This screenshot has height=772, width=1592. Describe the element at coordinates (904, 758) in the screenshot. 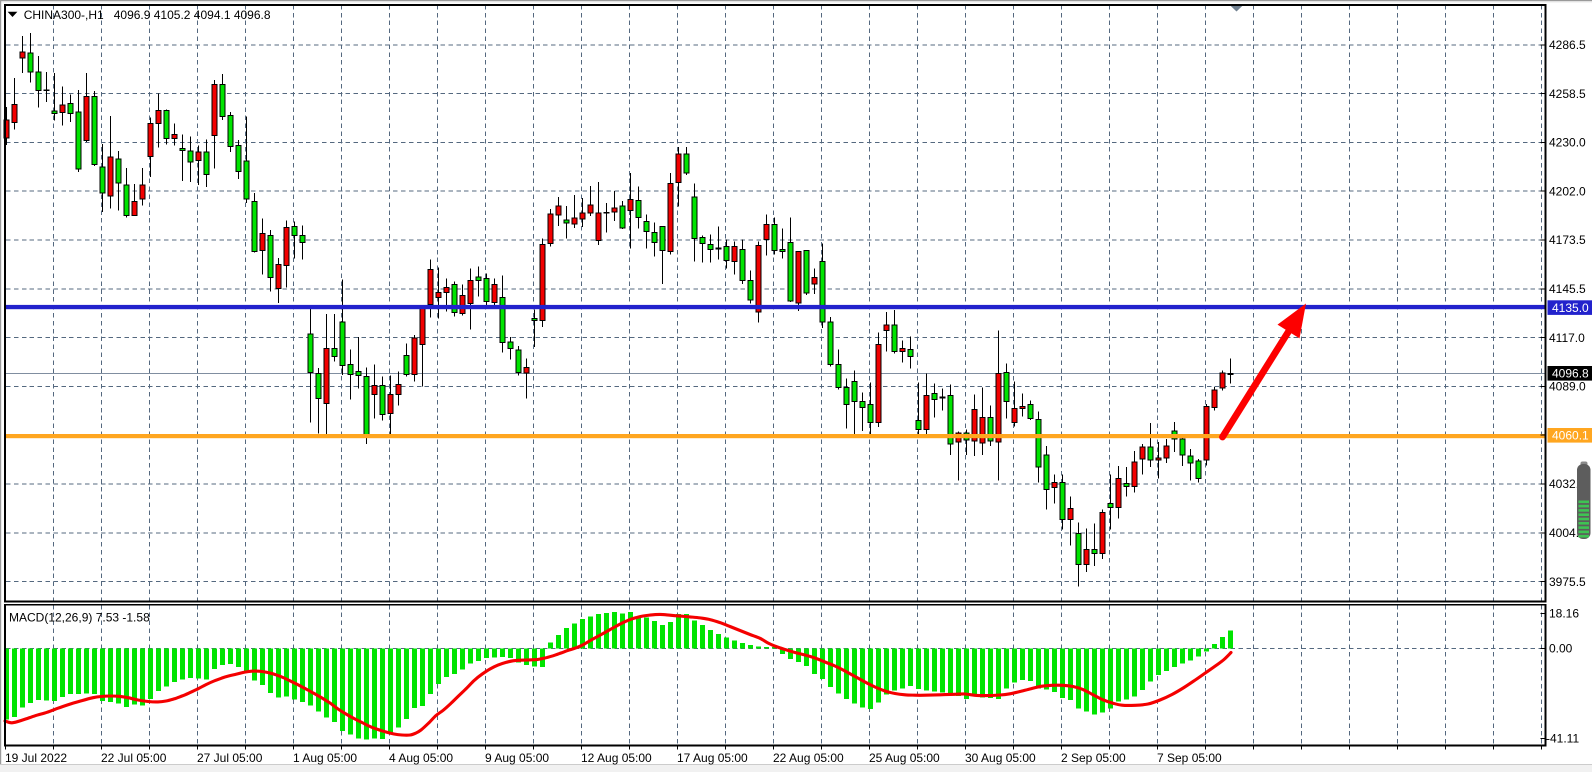

I see `svg-text: 25 Aug 05:00` at that location.